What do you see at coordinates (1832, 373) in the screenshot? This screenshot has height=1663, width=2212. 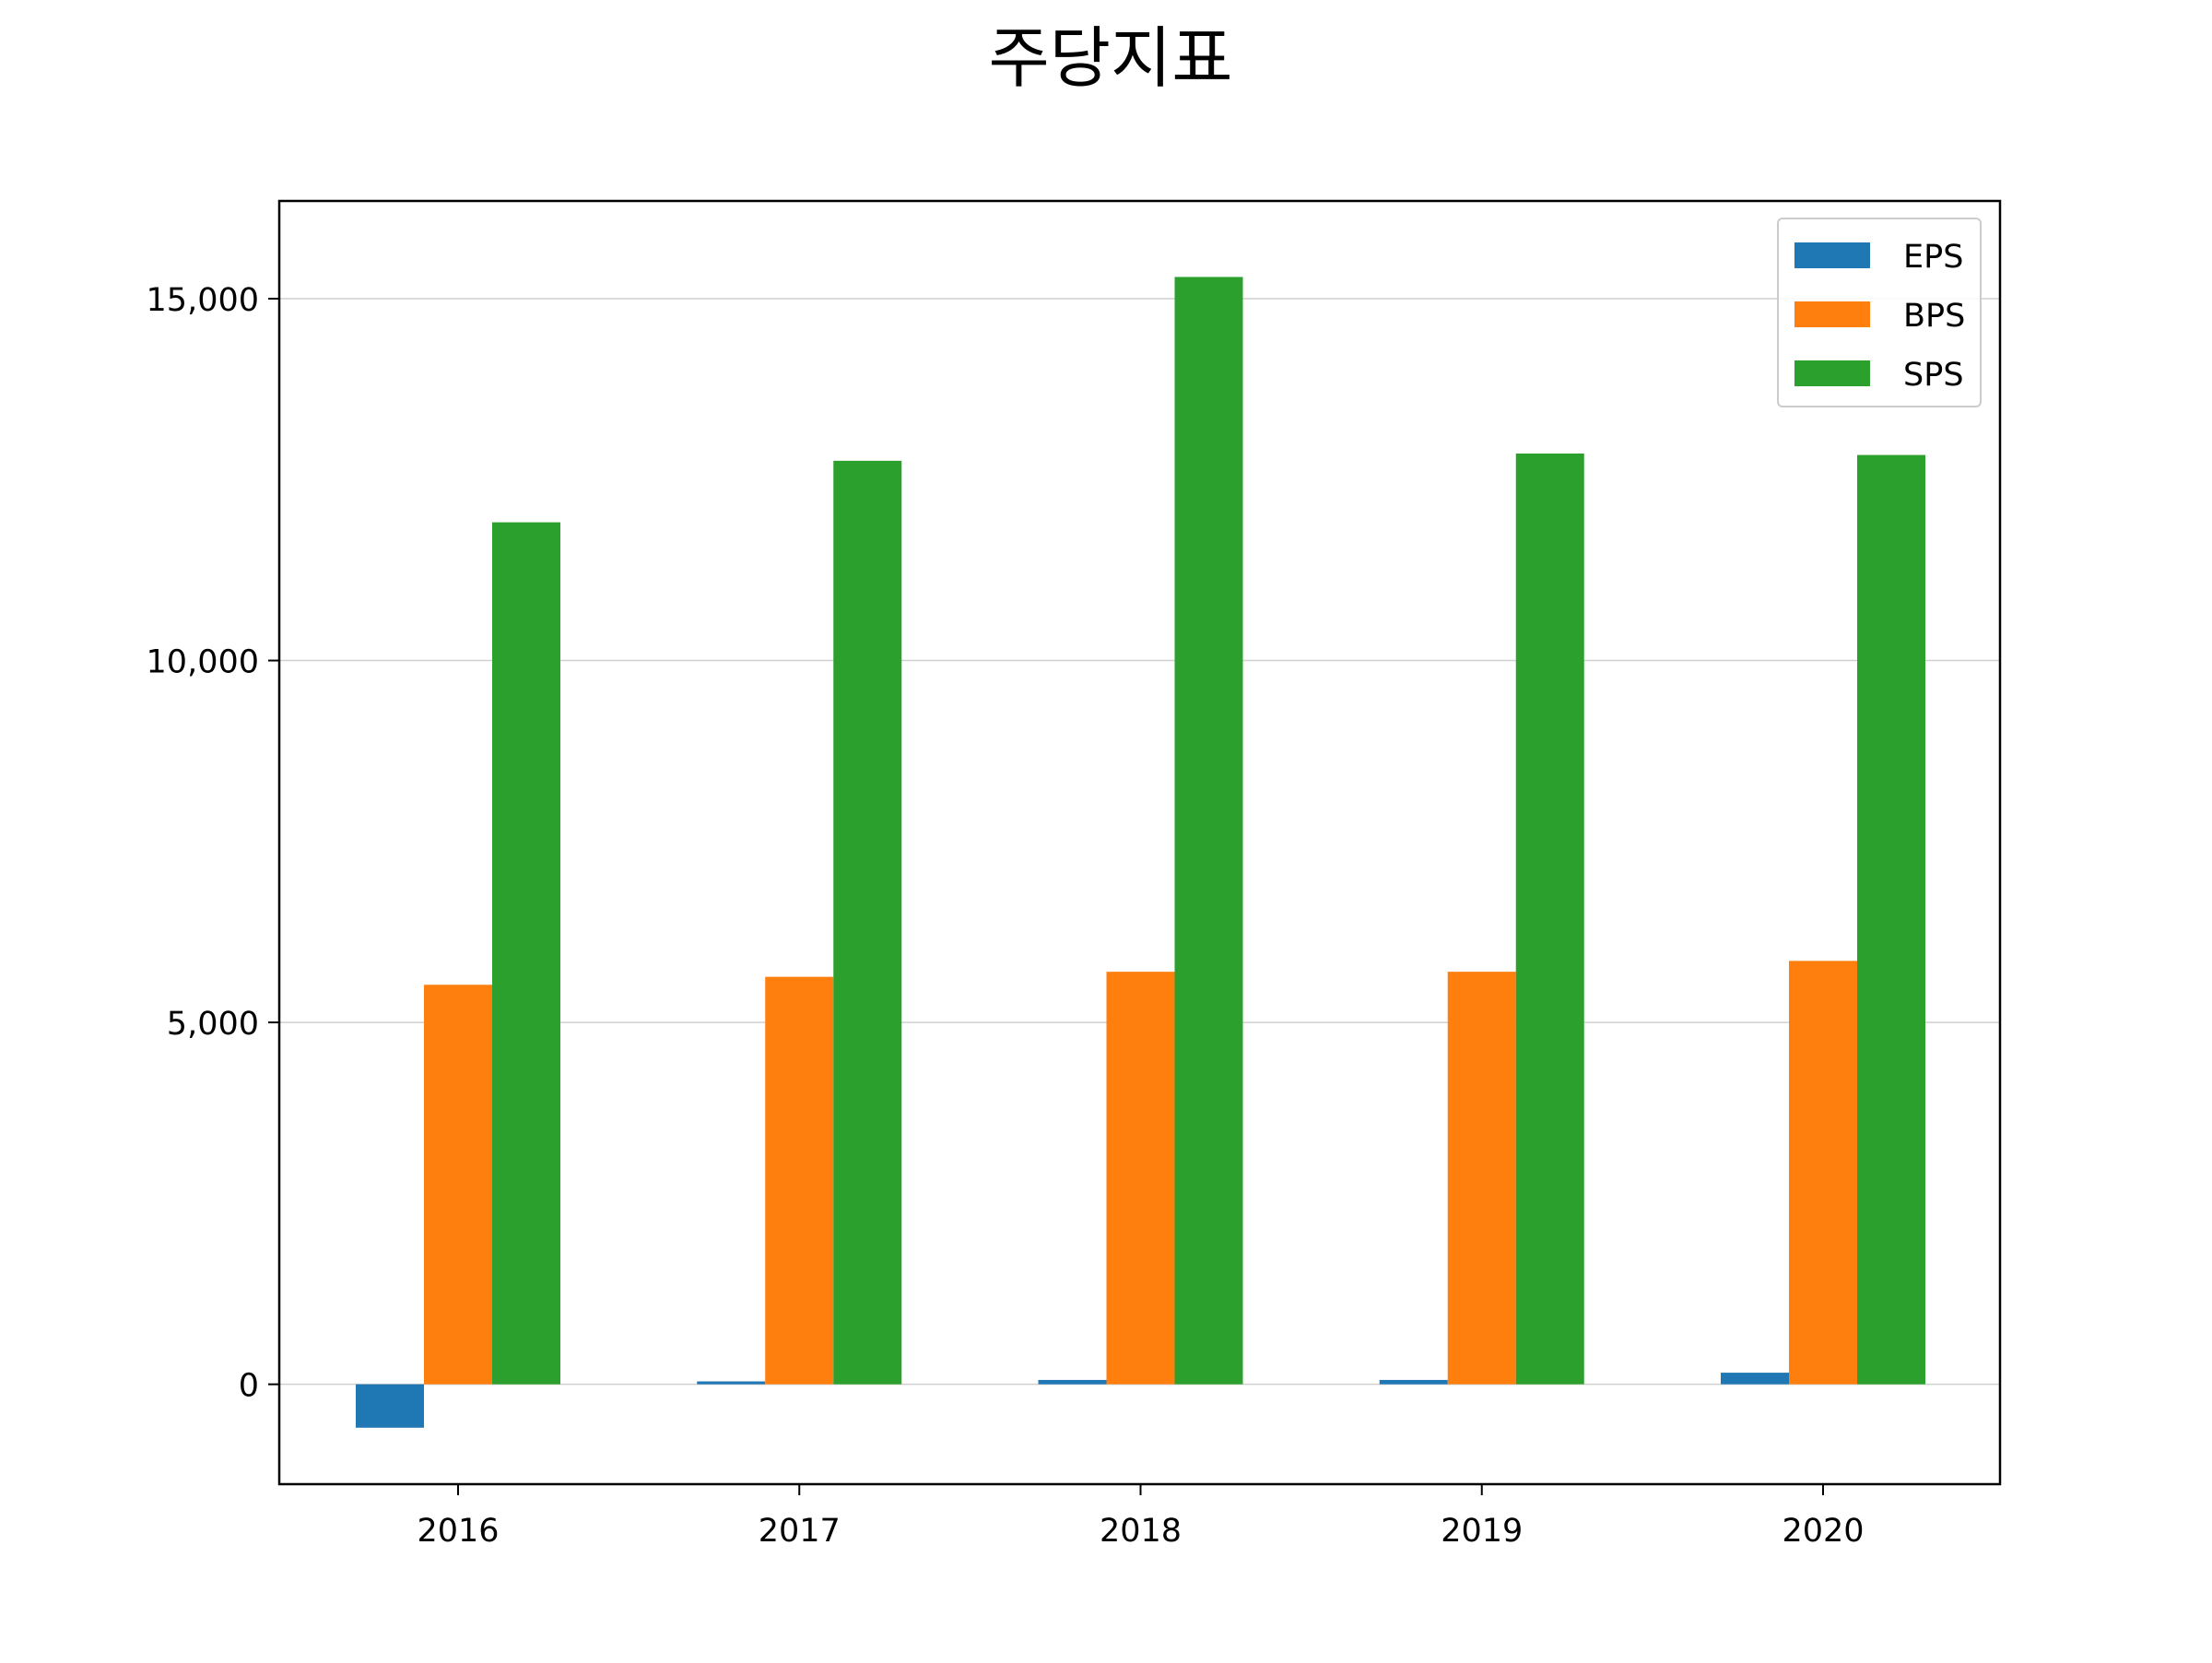 I see `legend-swatch-sps` at bounding box center [1832, 373].